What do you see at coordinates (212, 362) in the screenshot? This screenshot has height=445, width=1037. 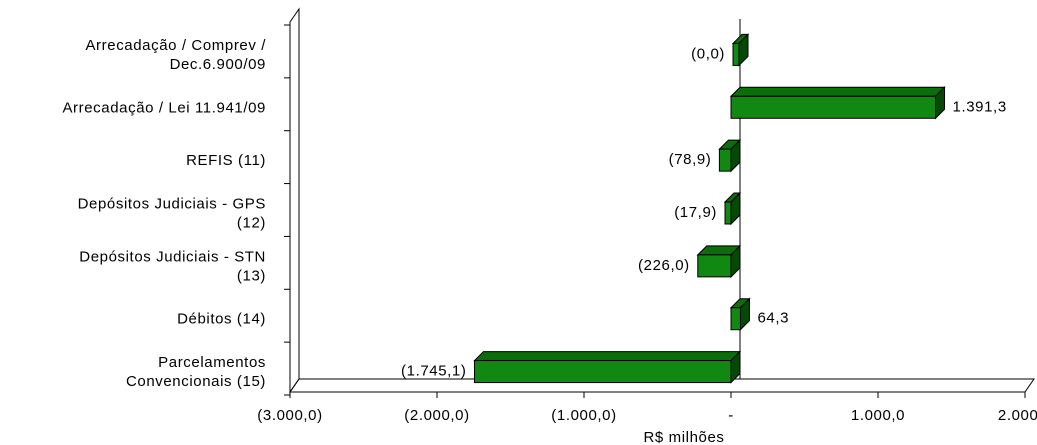 I see `category-label: Parcelamentos` at bounding box center [212, 362].